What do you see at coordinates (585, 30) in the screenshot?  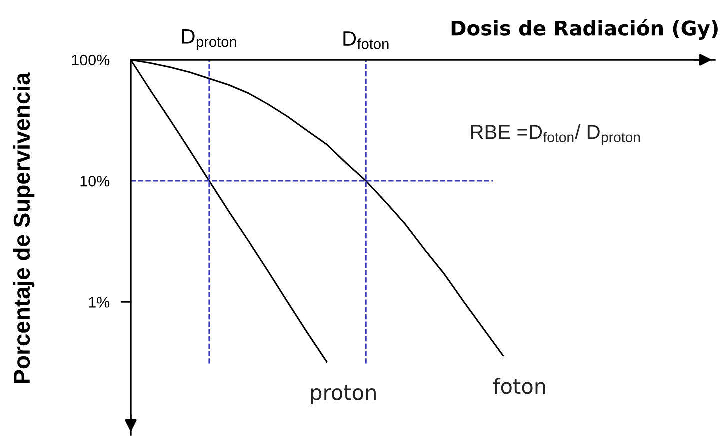 I see `x-axis-title: Dosis de Radiación (Gy)` at bounding box center [585, 30].